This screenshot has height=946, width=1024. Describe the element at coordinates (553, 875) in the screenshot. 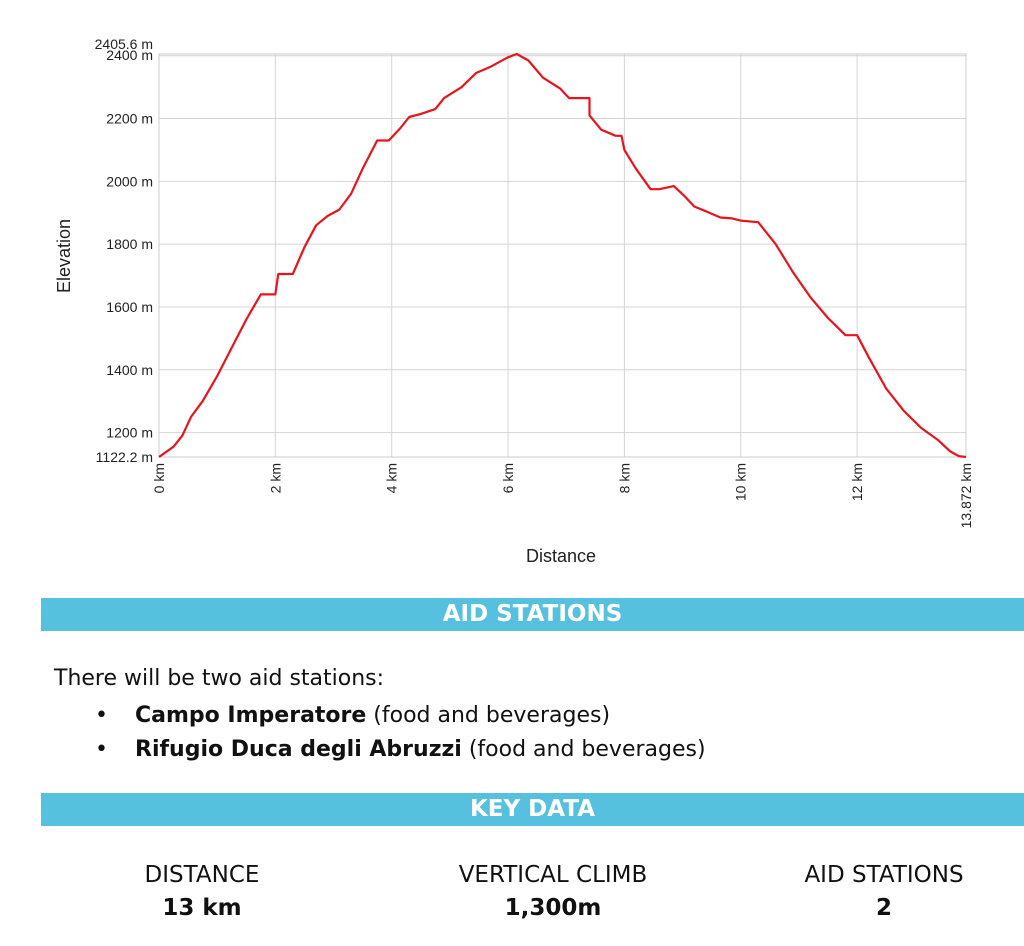

I see `stat-label: VERTICAL CLIMB` at that location.